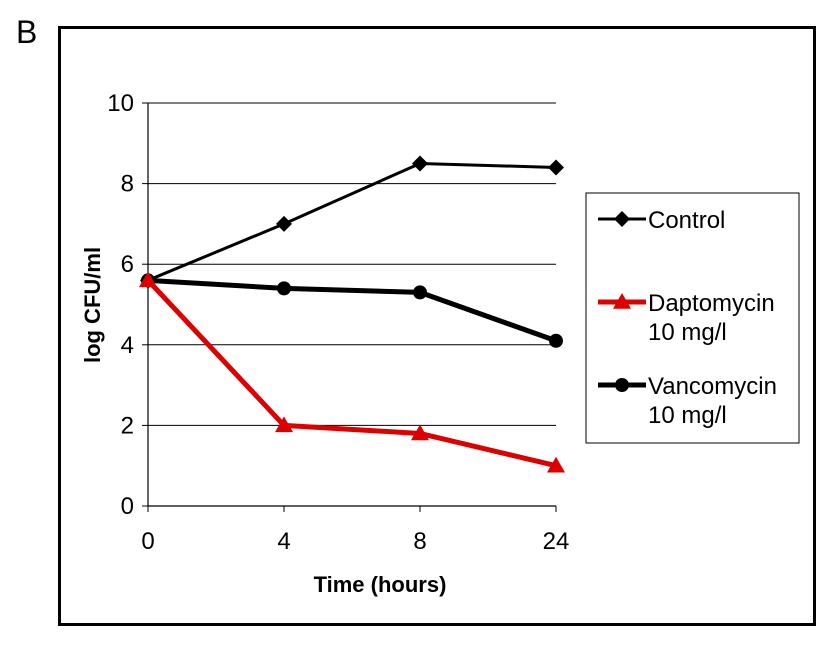  I want to click on y-tick-label: 0, so click(127, 506).